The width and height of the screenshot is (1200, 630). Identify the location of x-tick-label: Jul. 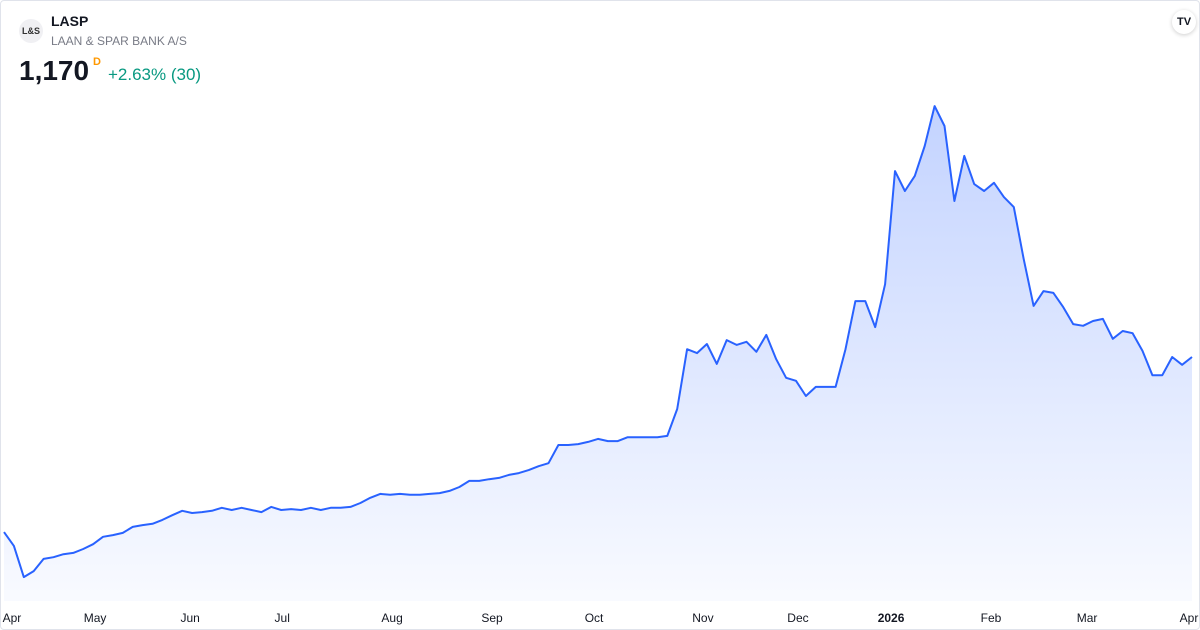
(282, 618).